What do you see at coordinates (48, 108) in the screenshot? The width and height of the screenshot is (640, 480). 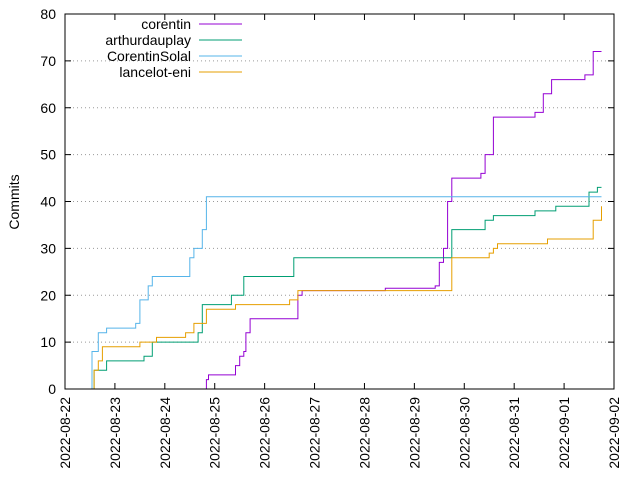 I see `y-tick-label: 60` at bounding box center [48, 108].